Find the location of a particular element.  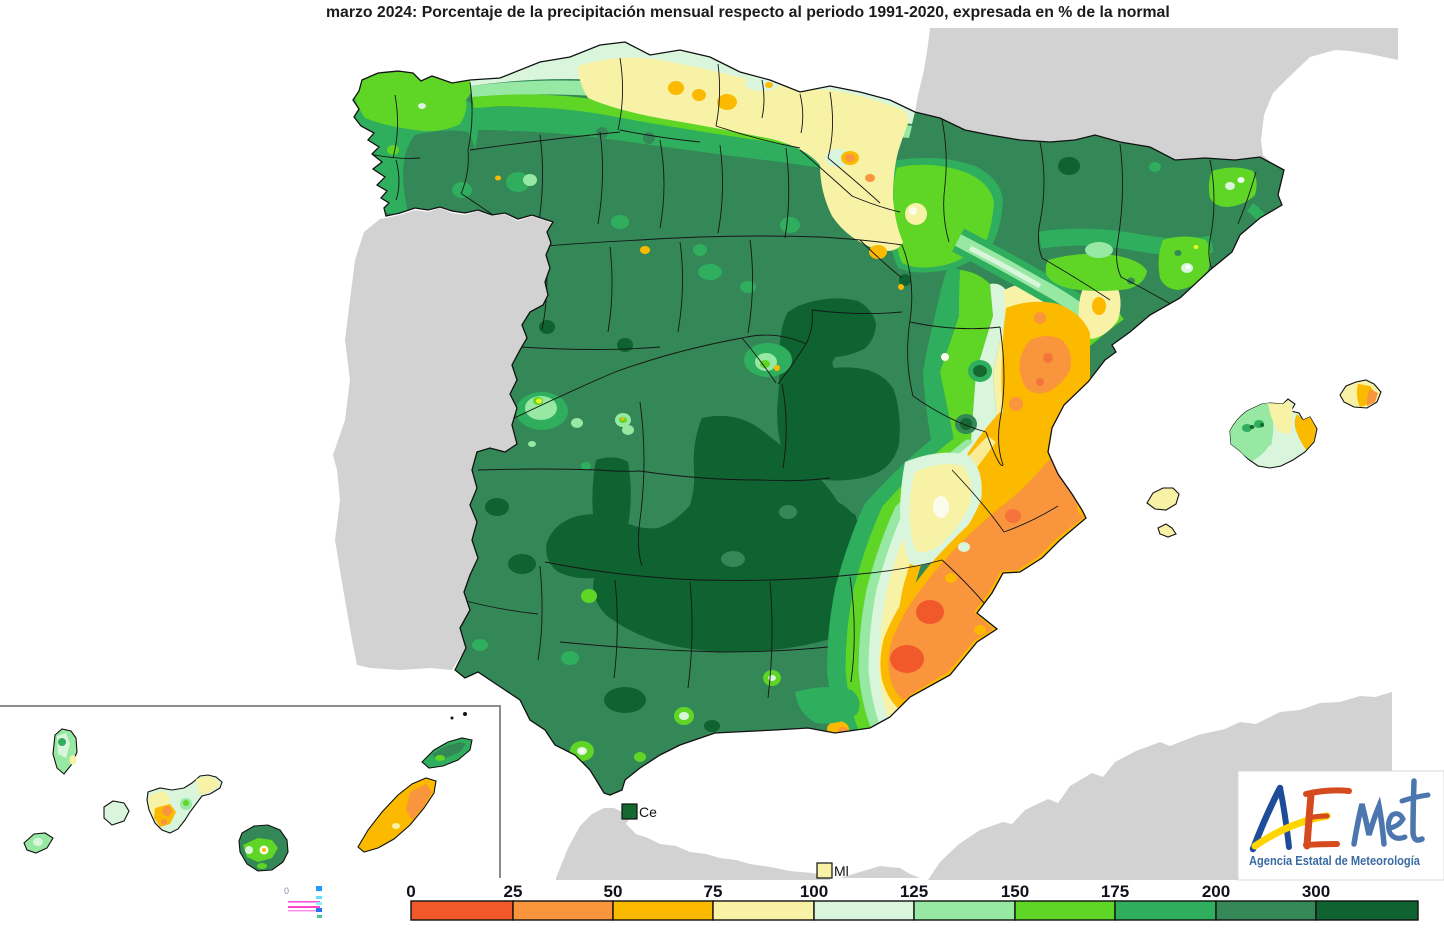

svg-text: 75 is located at coordinates (713, 891).